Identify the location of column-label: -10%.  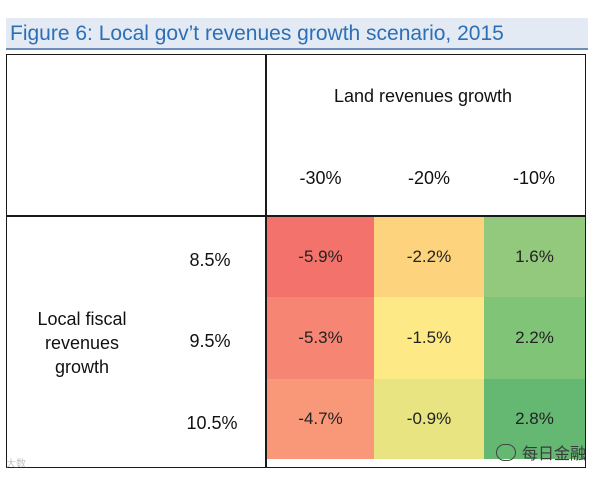
(534, 178).